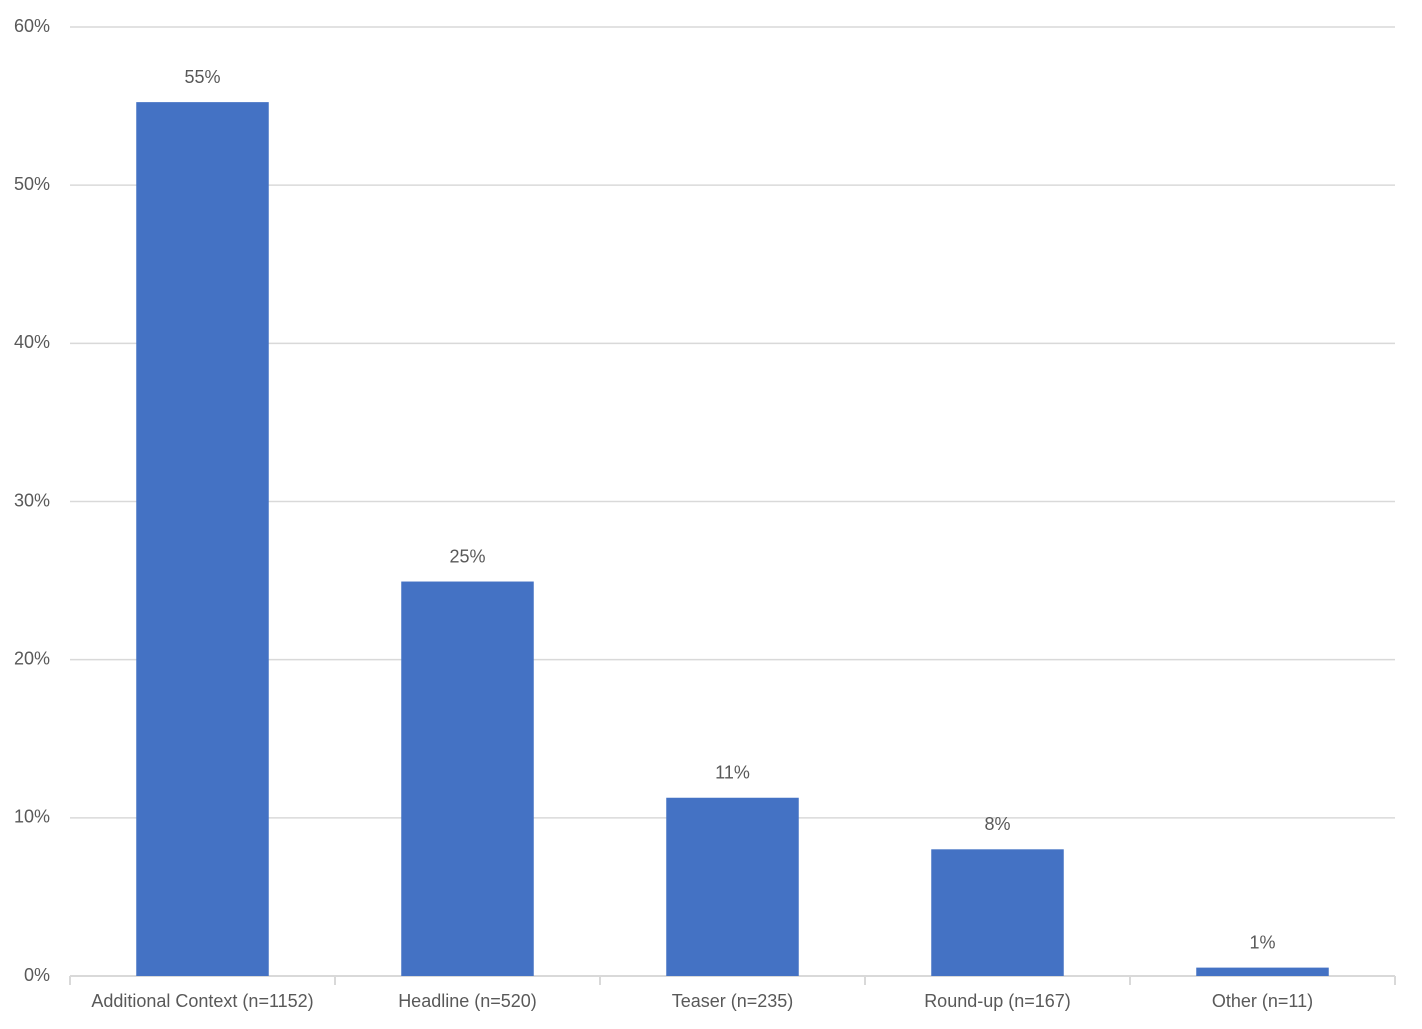 Image resolution: width=1422 pixels, height=1029 pixels. I want to click on y-tick-label: 50%, so click(32, 184).